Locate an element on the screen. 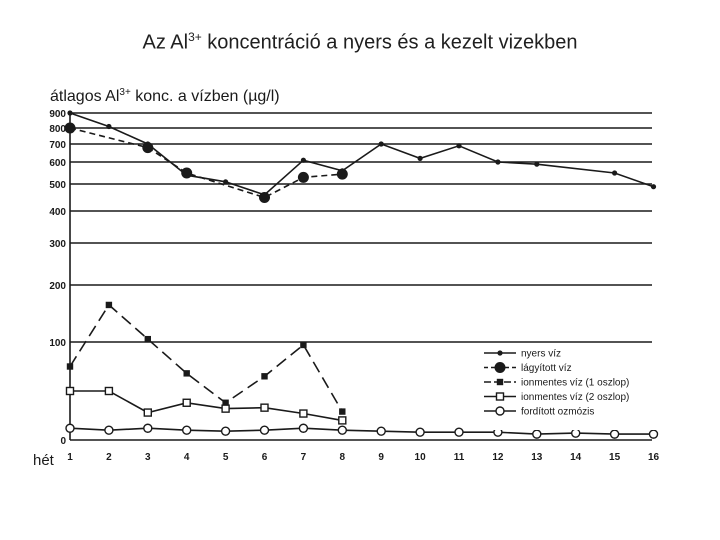 This screenshot has width=720, height=540. y-tick-label: 500 is located at coordinates (57, 185).